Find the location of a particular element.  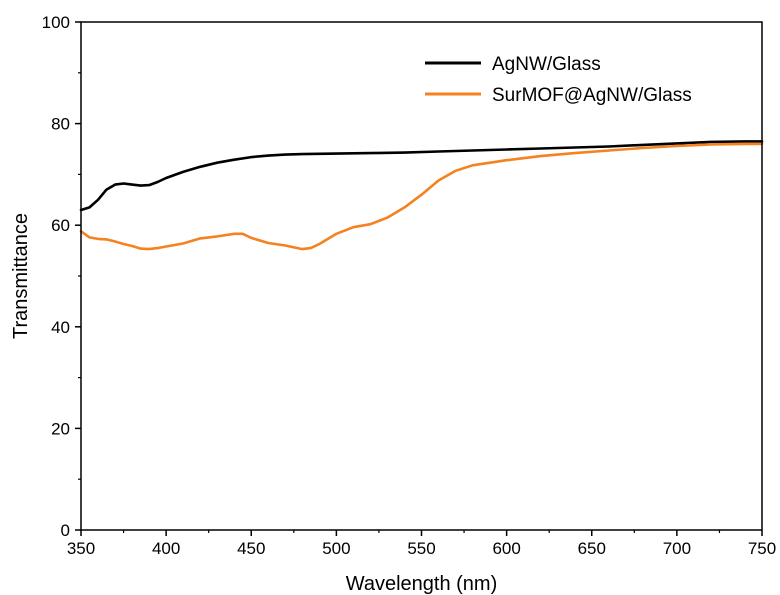

y-tick-label: 100 is located at coordinates (56, 22).